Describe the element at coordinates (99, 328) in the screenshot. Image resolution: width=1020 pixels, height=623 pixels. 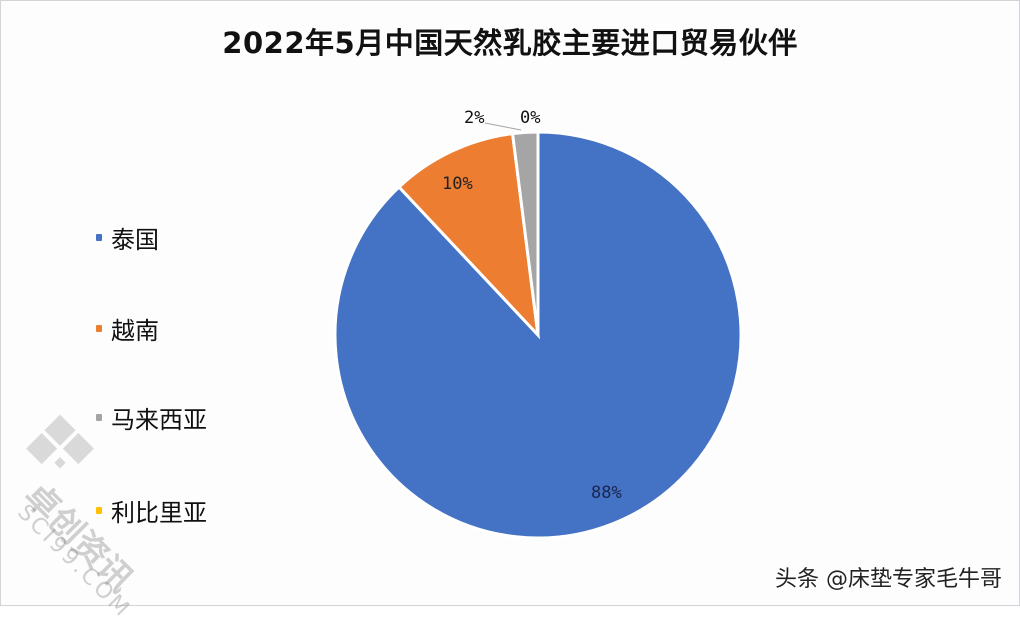
I see `legend-swatch-orange-icon` at that location.